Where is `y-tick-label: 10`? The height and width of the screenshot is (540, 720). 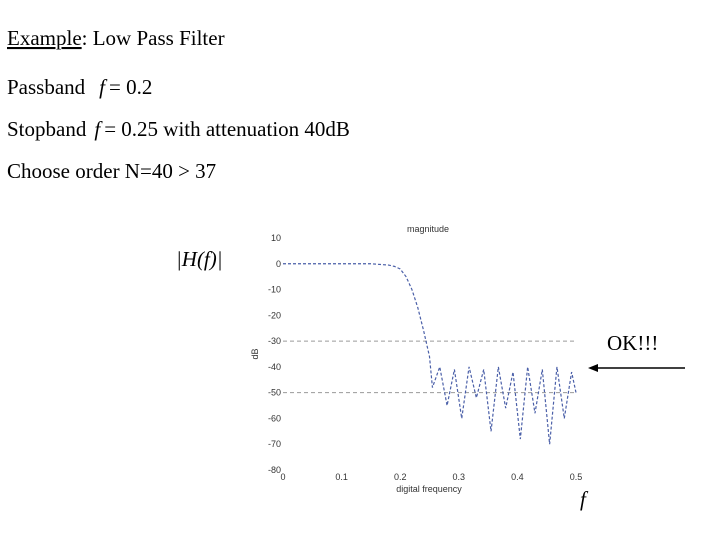 y-tick-label: 10 is located at coordinates (276, 238).